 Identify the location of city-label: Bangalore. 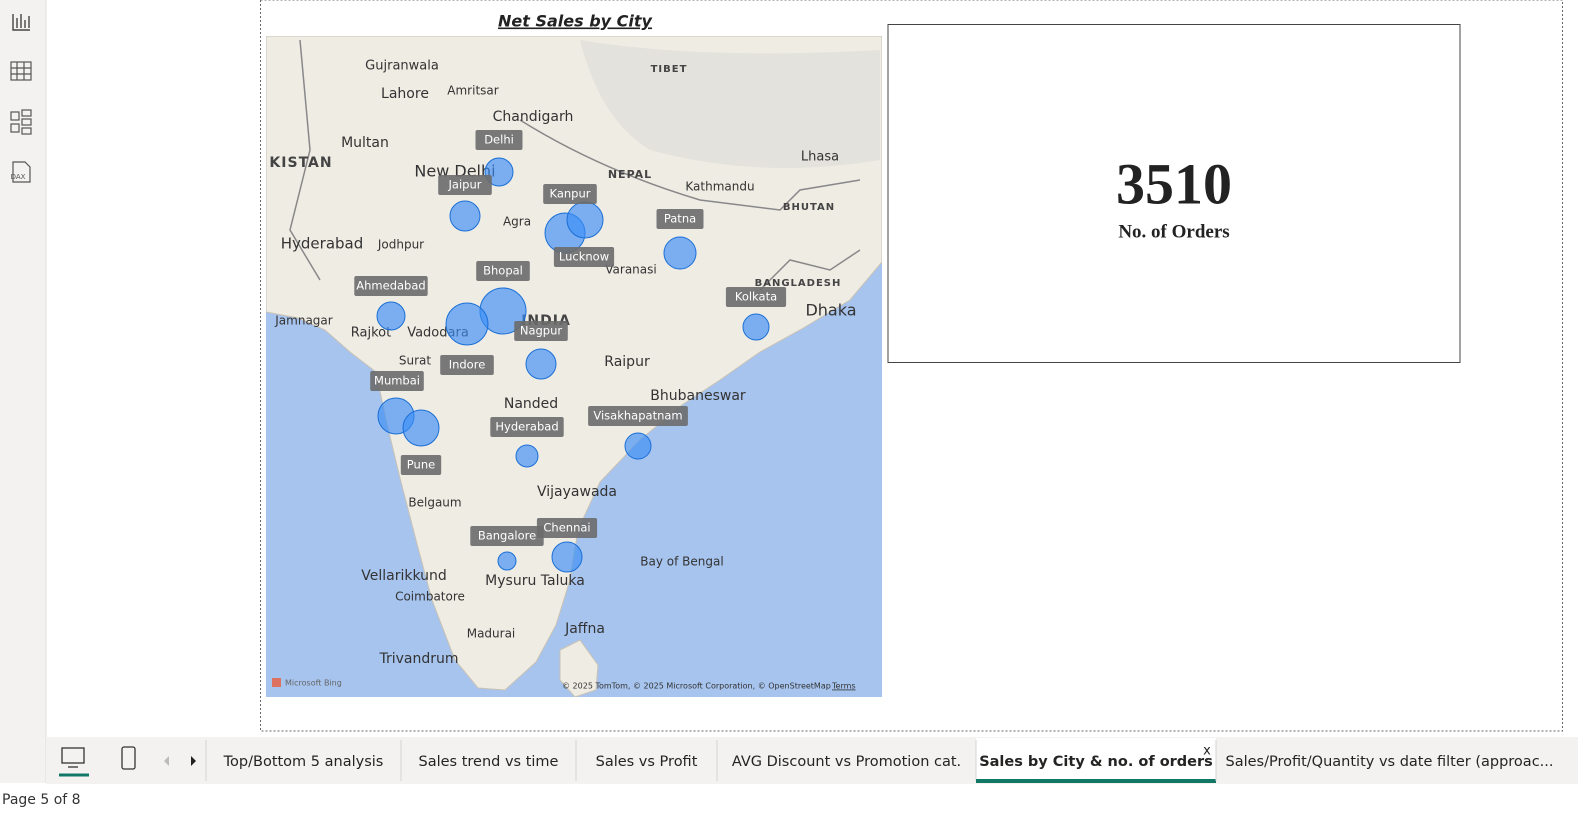
(507, 536).